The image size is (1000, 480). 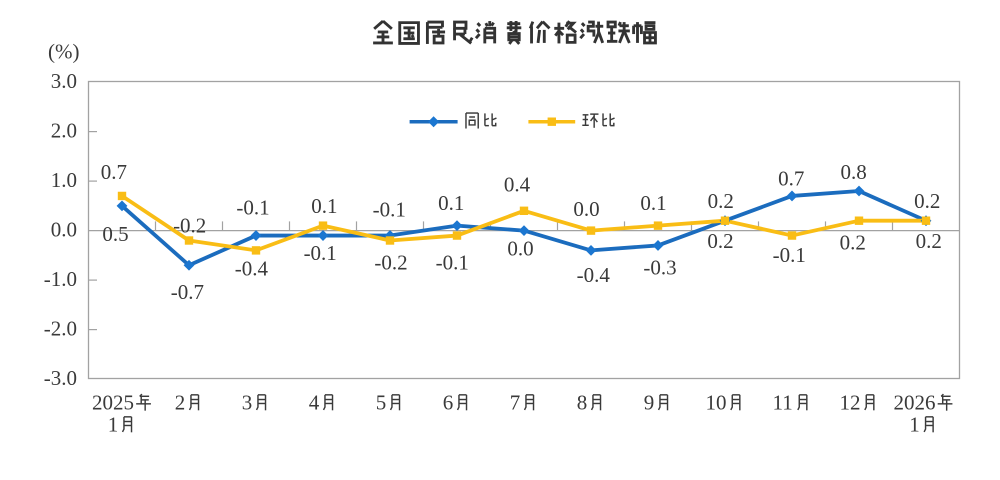 I want to click on svg-text: 9, so click(x=649, y=403).